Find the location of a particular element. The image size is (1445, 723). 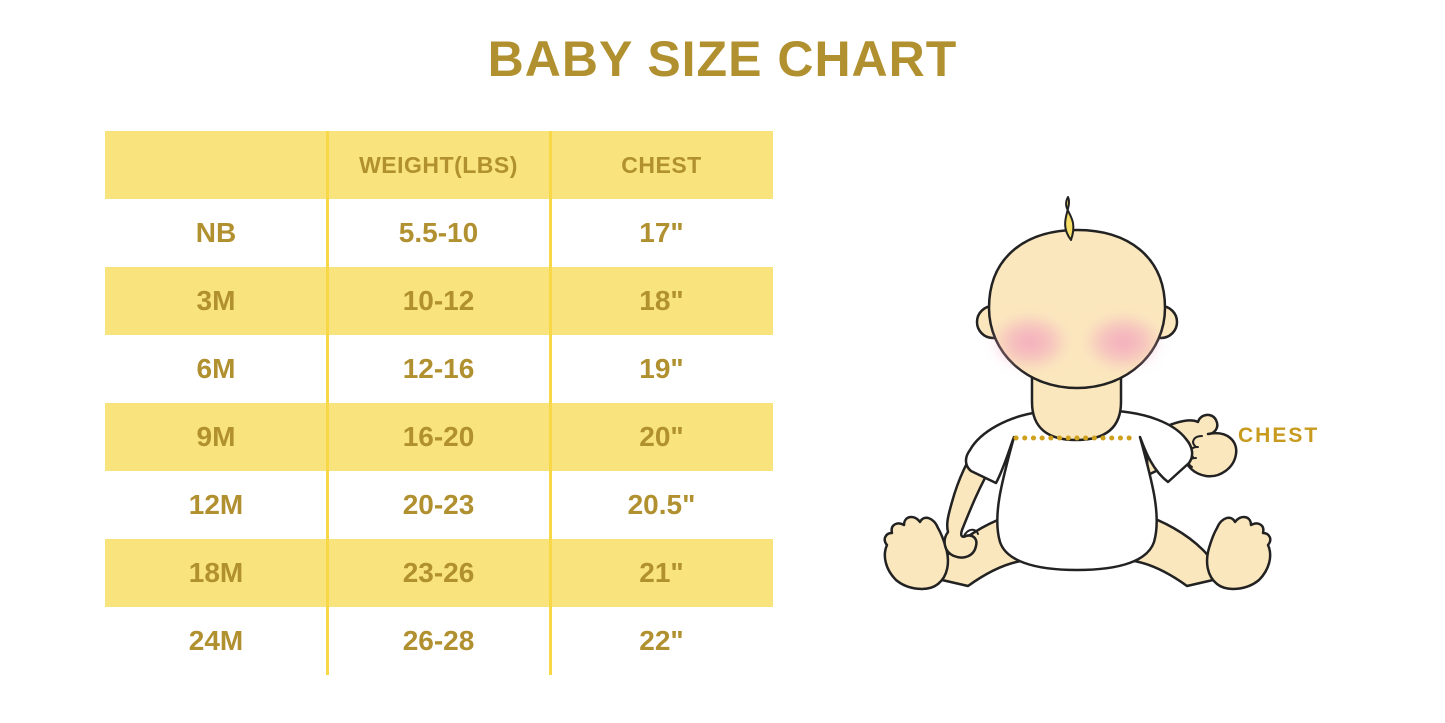

table-row: 12M 20-23 20.5" is located at coordinates (439, 505).